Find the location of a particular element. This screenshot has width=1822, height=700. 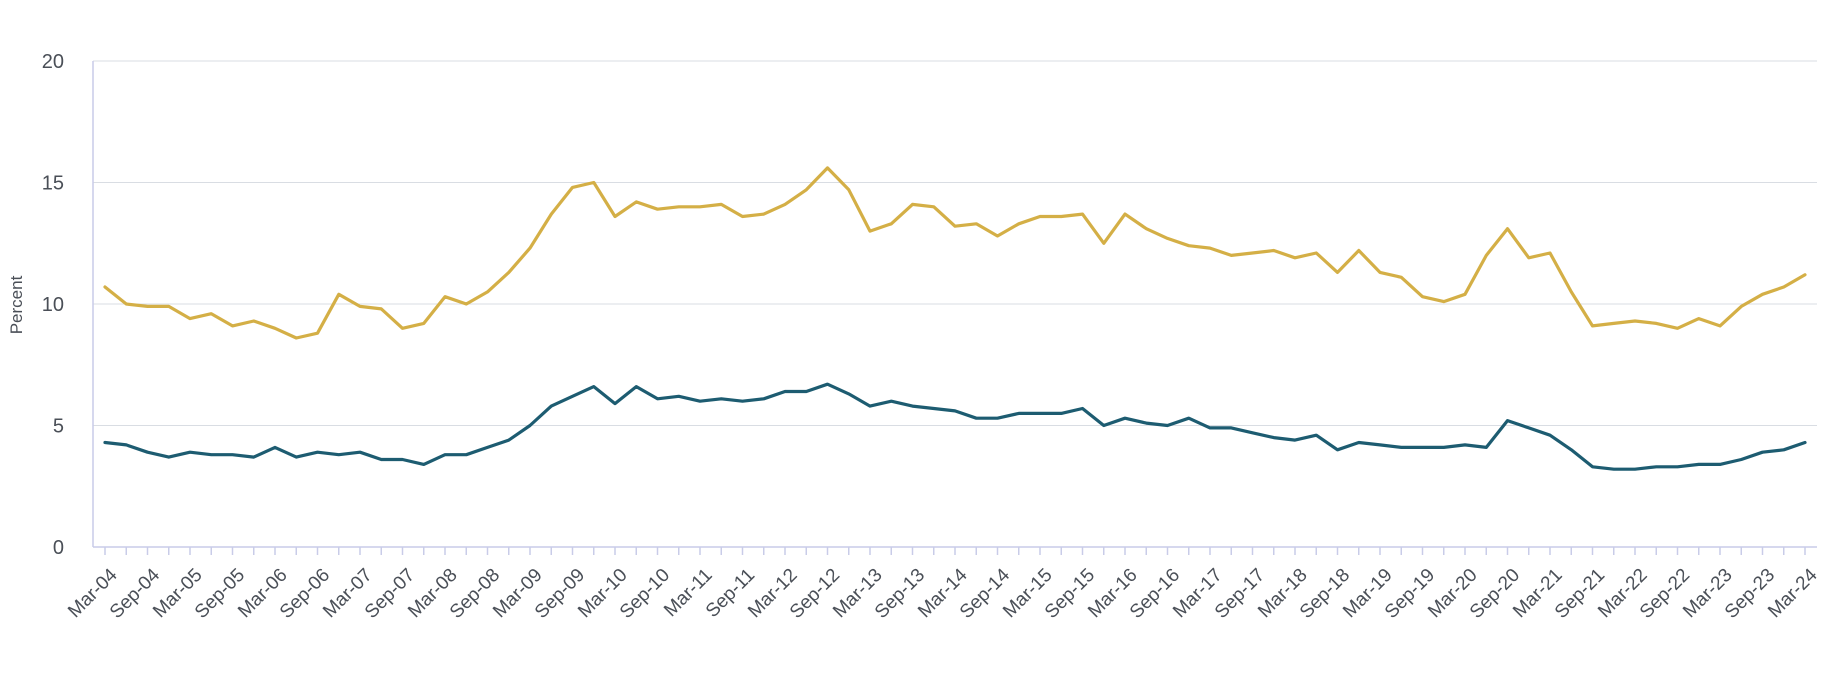

y-axis-ticks: 0 5 10 15 20 is located at coordinates (53, 305).